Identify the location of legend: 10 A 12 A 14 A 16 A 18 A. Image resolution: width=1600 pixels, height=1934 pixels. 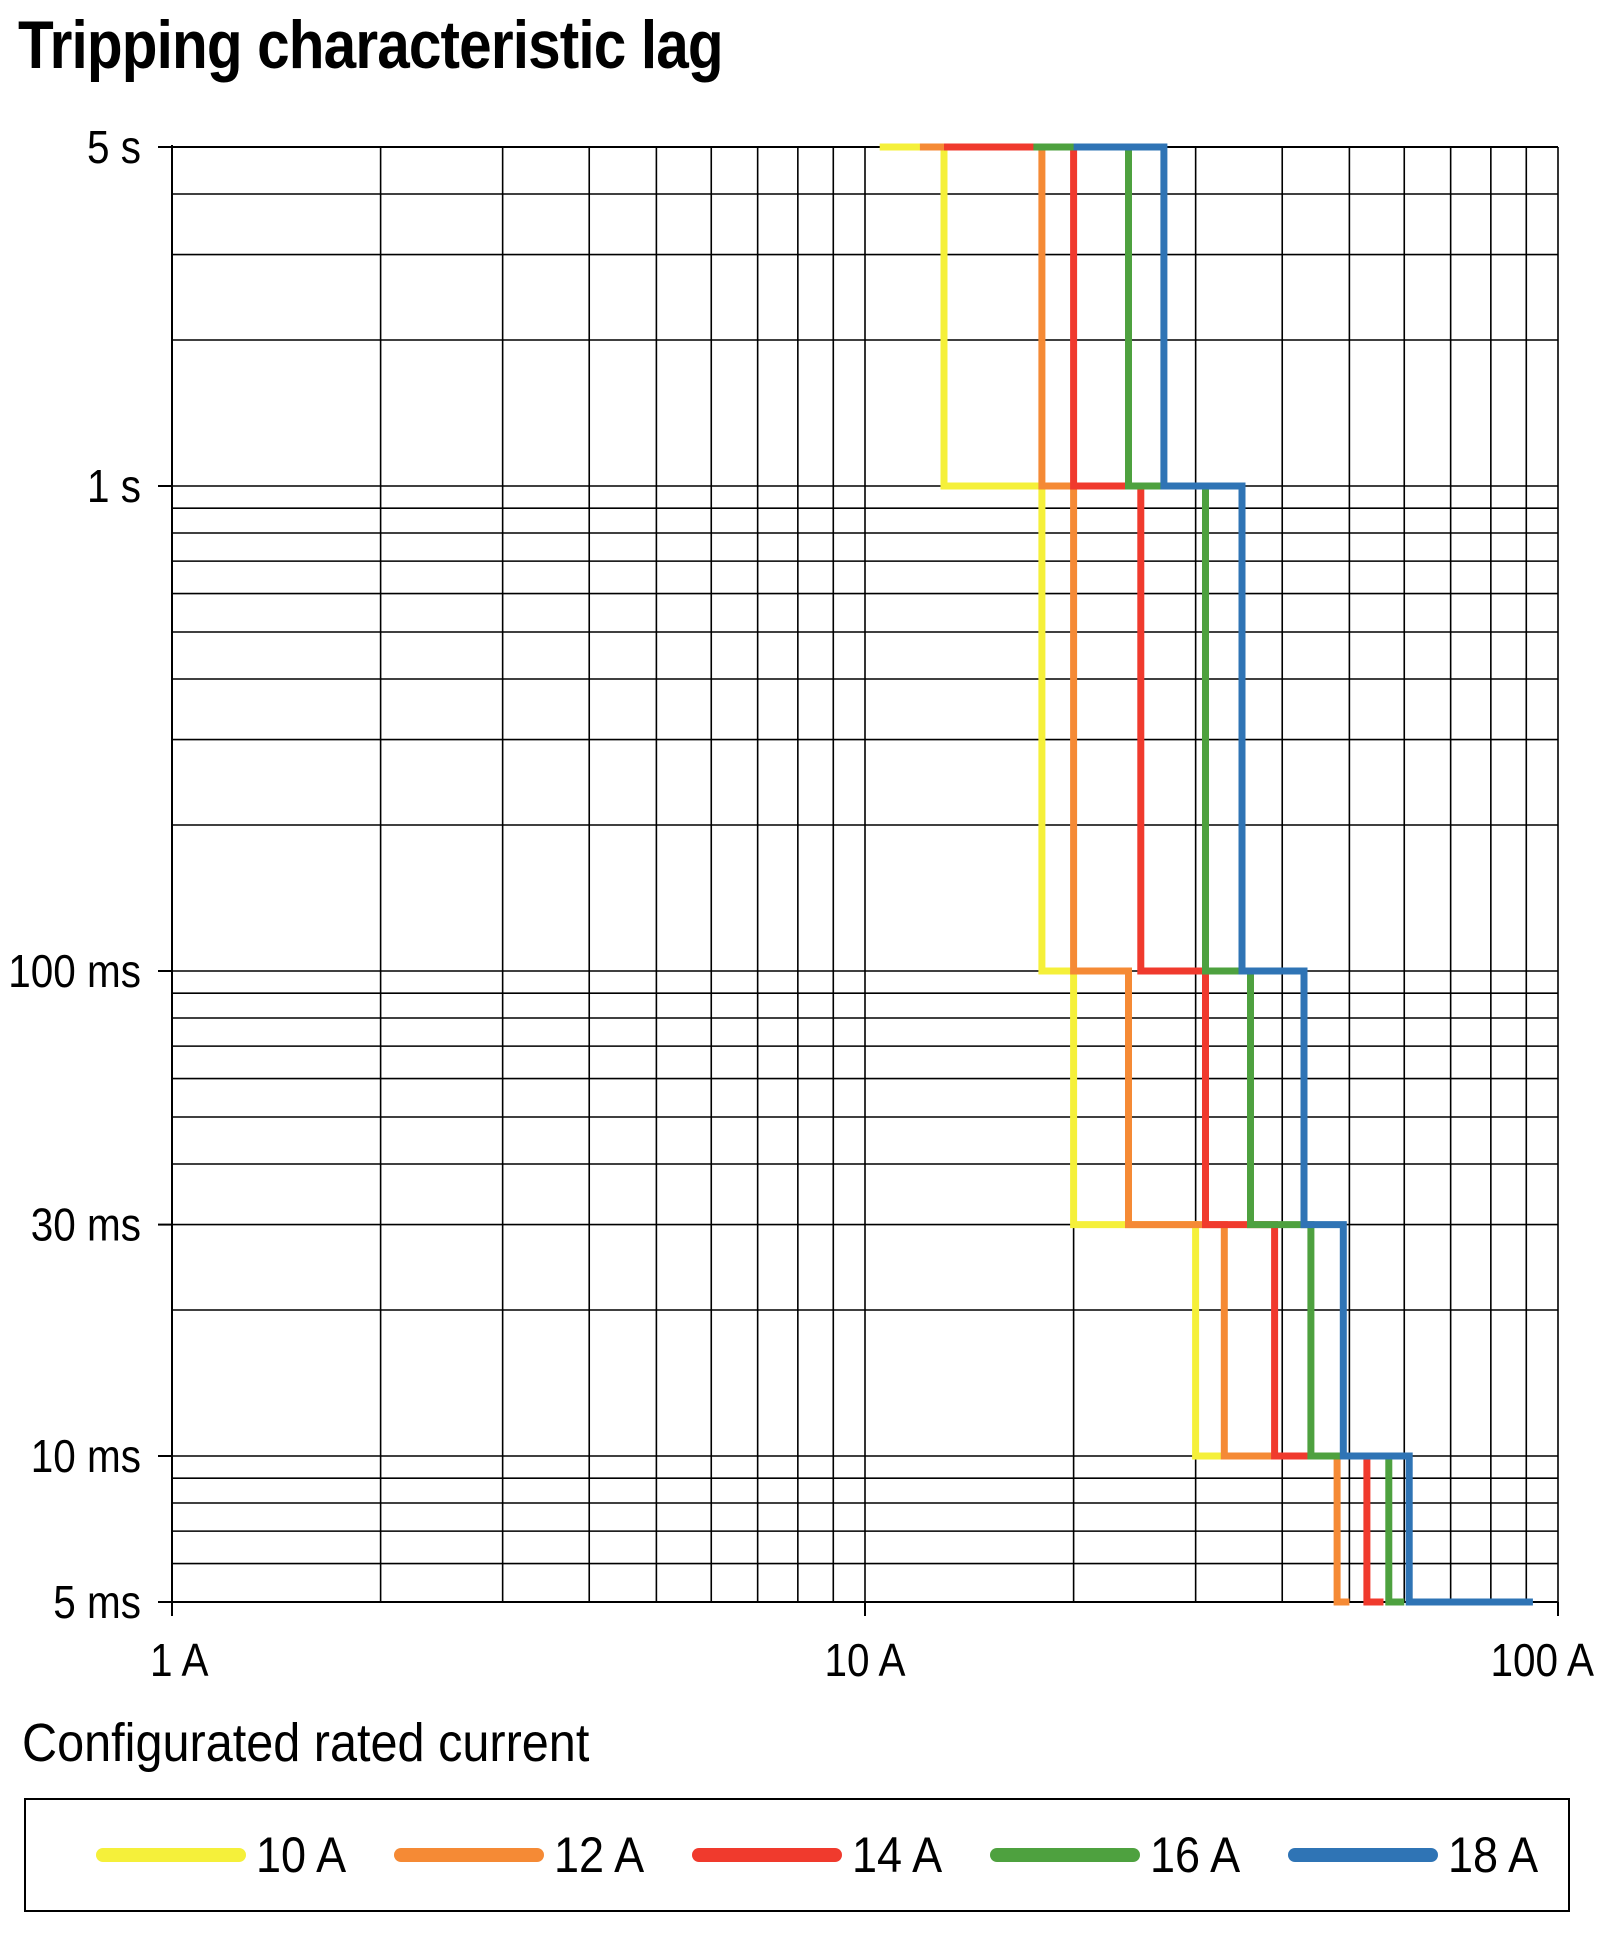
(797, 1855).